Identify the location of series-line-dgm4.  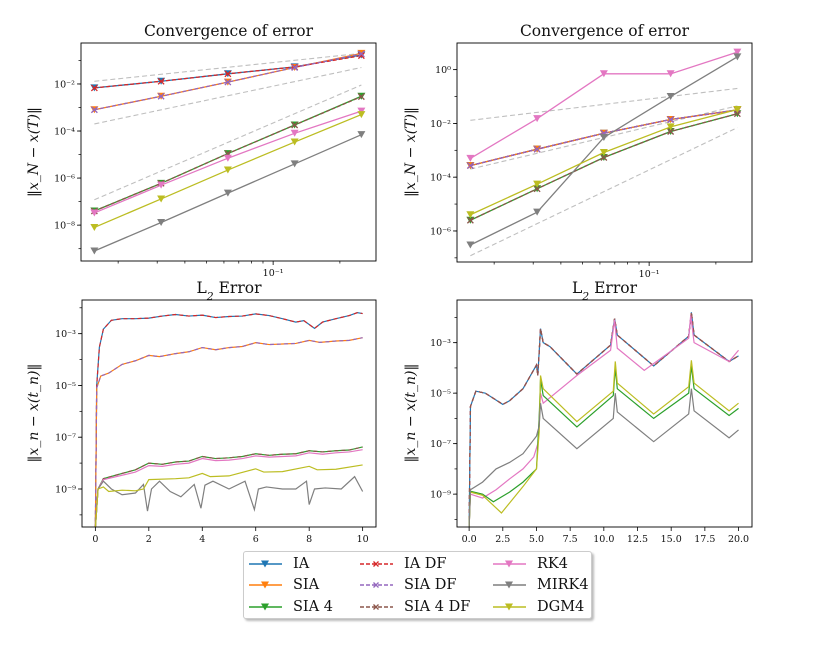
(228, 495).